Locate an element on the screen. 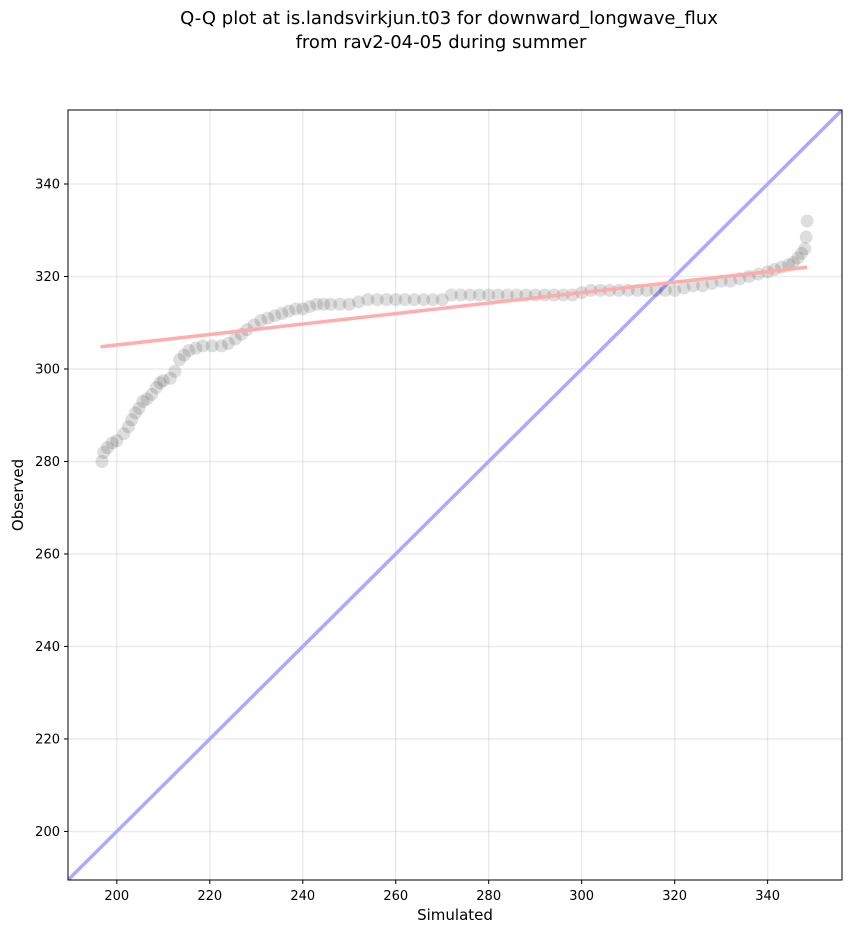 The image size is (851, 934). y-tick-label: 340 is located at coordinates (47, 184).